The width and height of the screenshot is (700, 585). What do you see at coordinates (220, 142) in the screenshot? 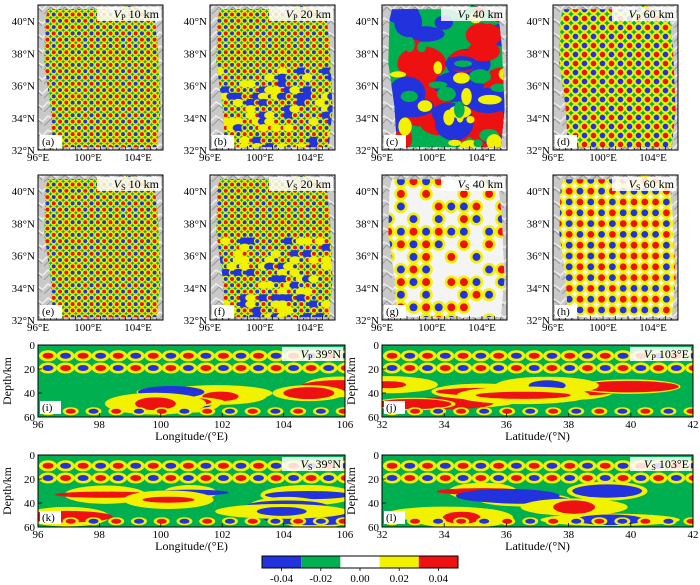
I see `panel-letter: (b)` at bounding box center [220, 142].